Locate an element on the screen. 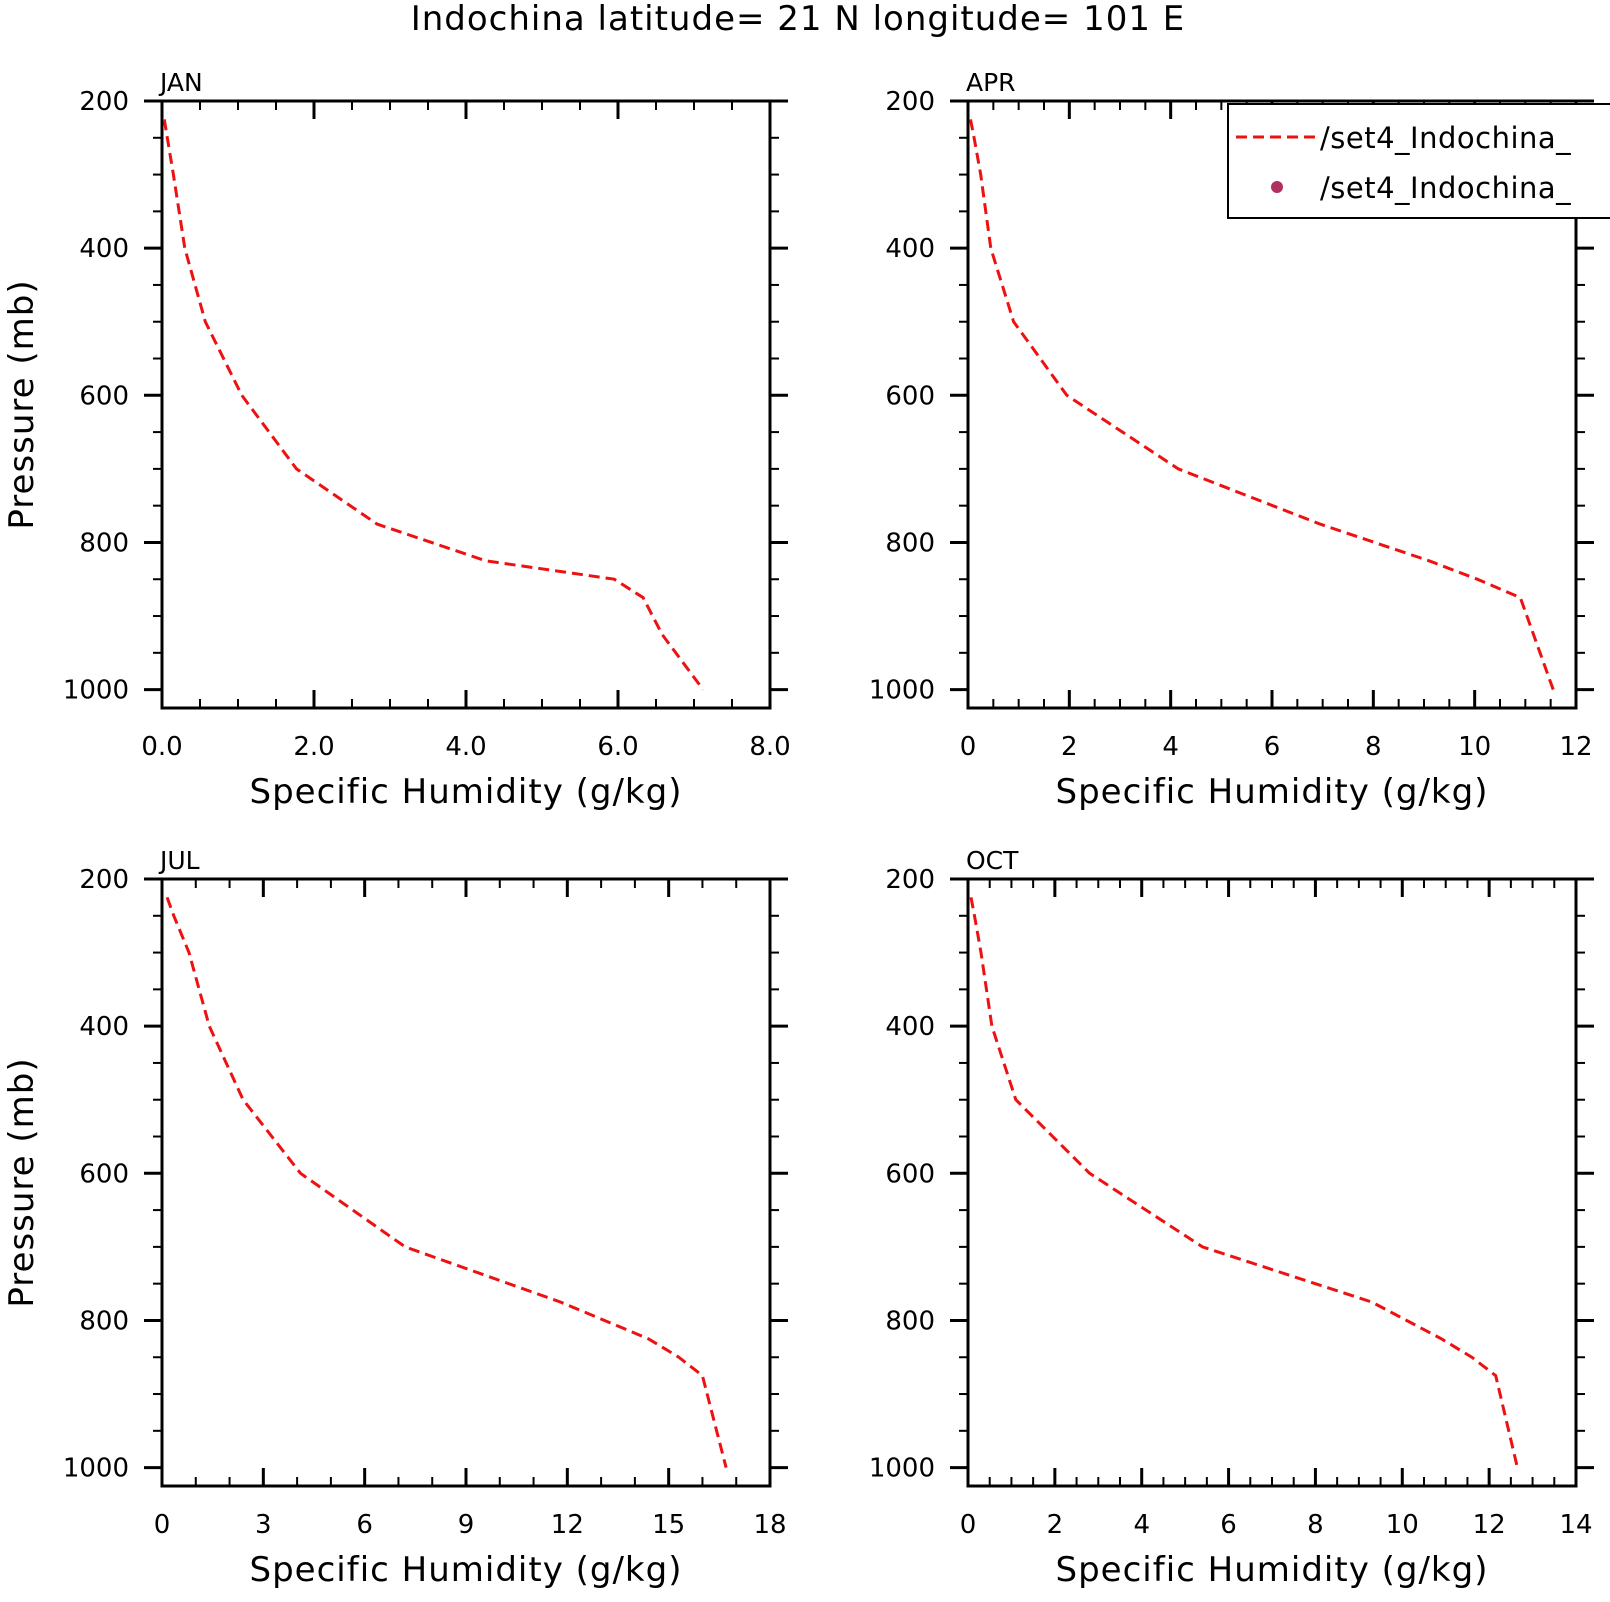 The height and width of the screenshot is (1602, 1610). x-tick-label: 2.0 is located at coordinates (313, 747).